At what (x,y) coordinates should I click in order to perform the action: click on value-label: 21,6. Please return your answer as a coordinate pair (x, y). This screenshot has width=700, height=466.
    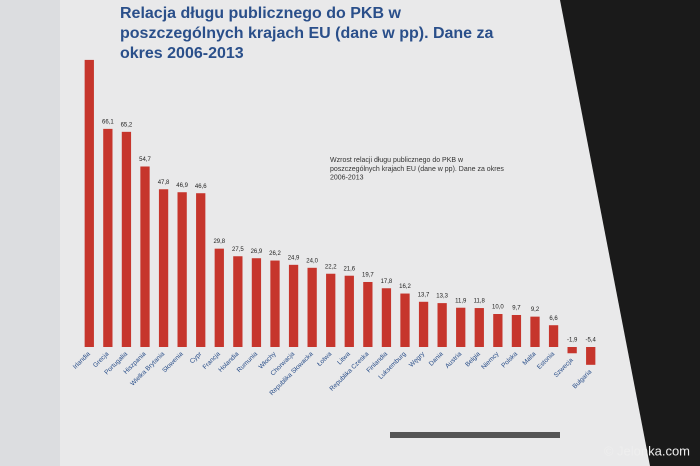
    Looking at the image, I should click on (349, 269).